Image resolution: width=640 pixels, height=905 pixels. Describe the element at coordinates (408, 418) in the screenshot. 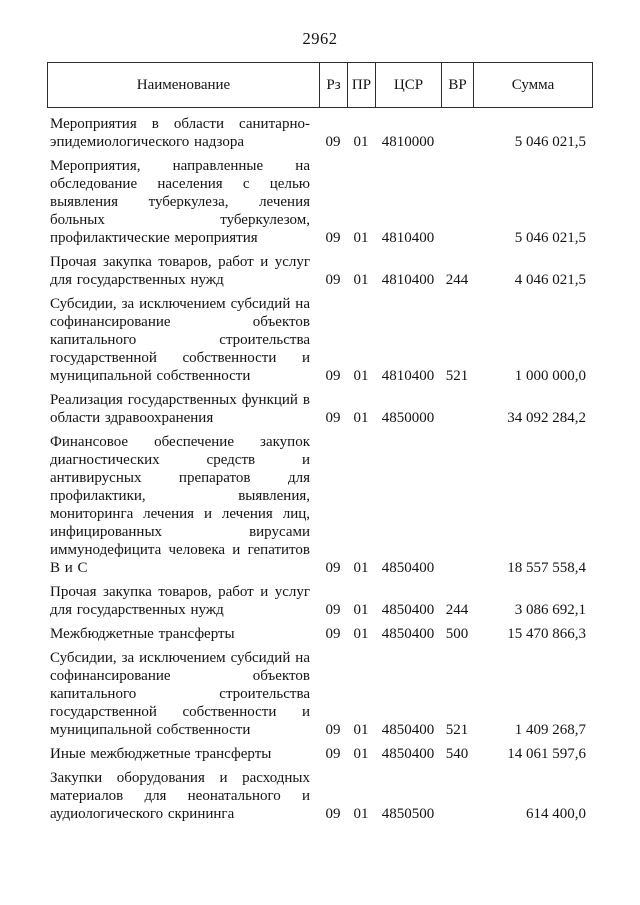

I see `row-csr-code: 4850000` at that location.